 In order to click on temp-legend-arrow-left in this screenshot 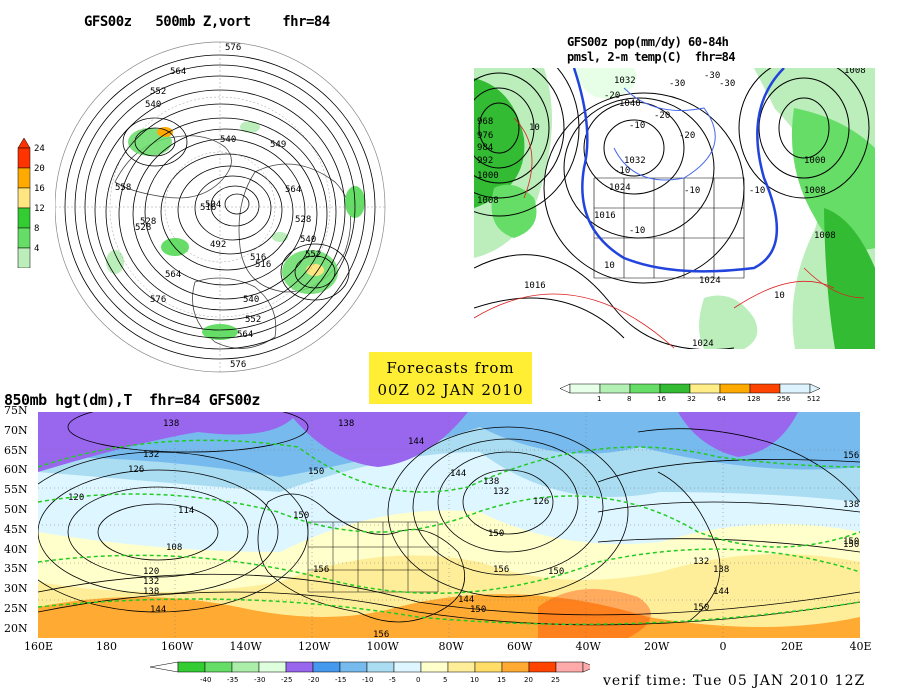, I will do `click(164, 667)`.